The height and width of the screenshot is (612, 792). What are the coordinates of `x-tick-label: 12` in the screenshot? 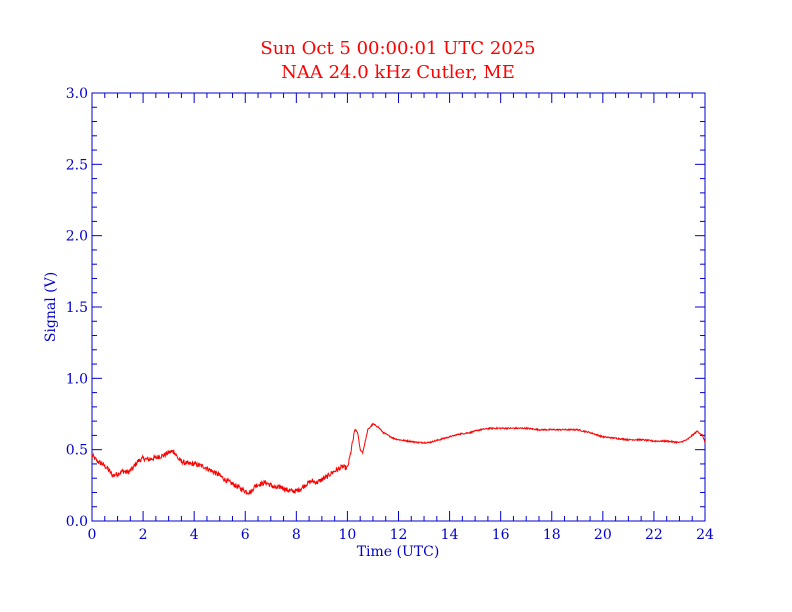 It's located at (399, 535).